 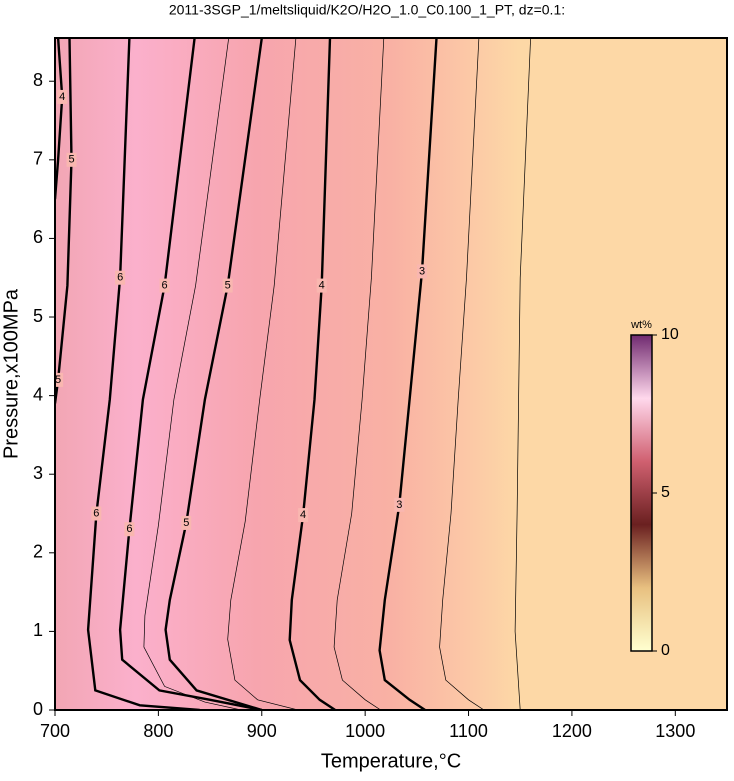 What do you see at coordinates (158, 731) in the screenshot?
I see `x-tick-label: 800` at bounding box center [158, 731].